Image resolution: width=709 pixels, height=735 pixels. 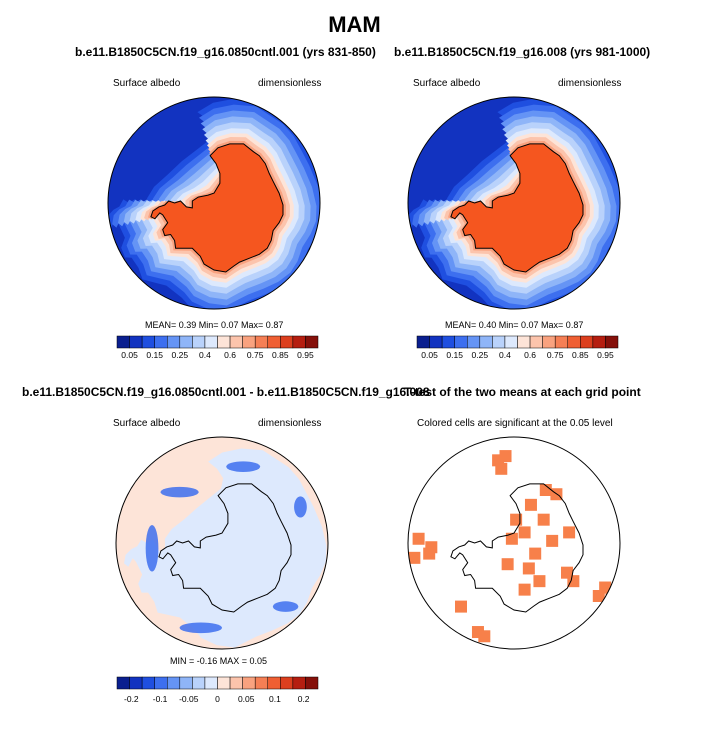 I want to click on colorbar-label-test-6: 0.85, so click(x=580, y=355).